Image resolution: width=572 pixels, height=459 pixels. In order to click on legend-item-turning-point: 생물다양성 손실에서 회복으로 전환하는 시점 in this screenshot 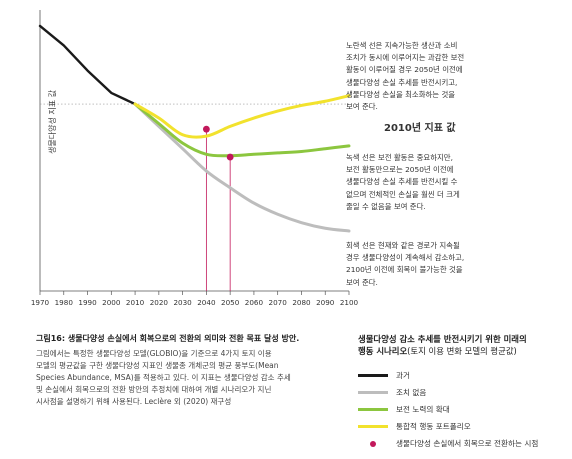, I will do `click(464, 443)`.